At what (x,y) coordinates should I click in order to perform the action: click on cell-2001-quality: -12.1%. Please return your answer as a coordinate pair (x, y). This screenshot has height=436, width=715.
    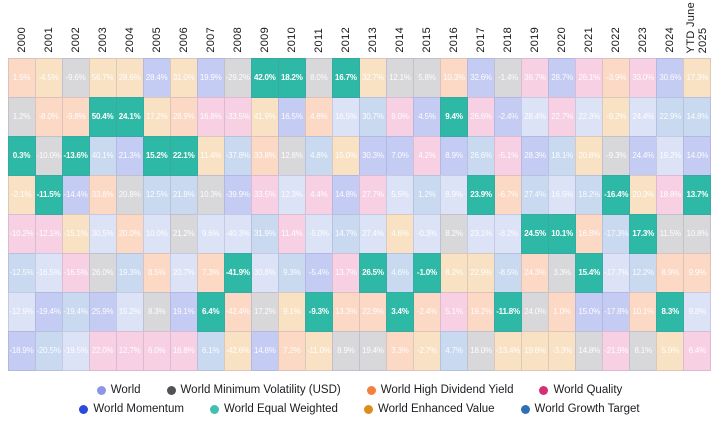
    Looking at the image, I should click on (48, 233).